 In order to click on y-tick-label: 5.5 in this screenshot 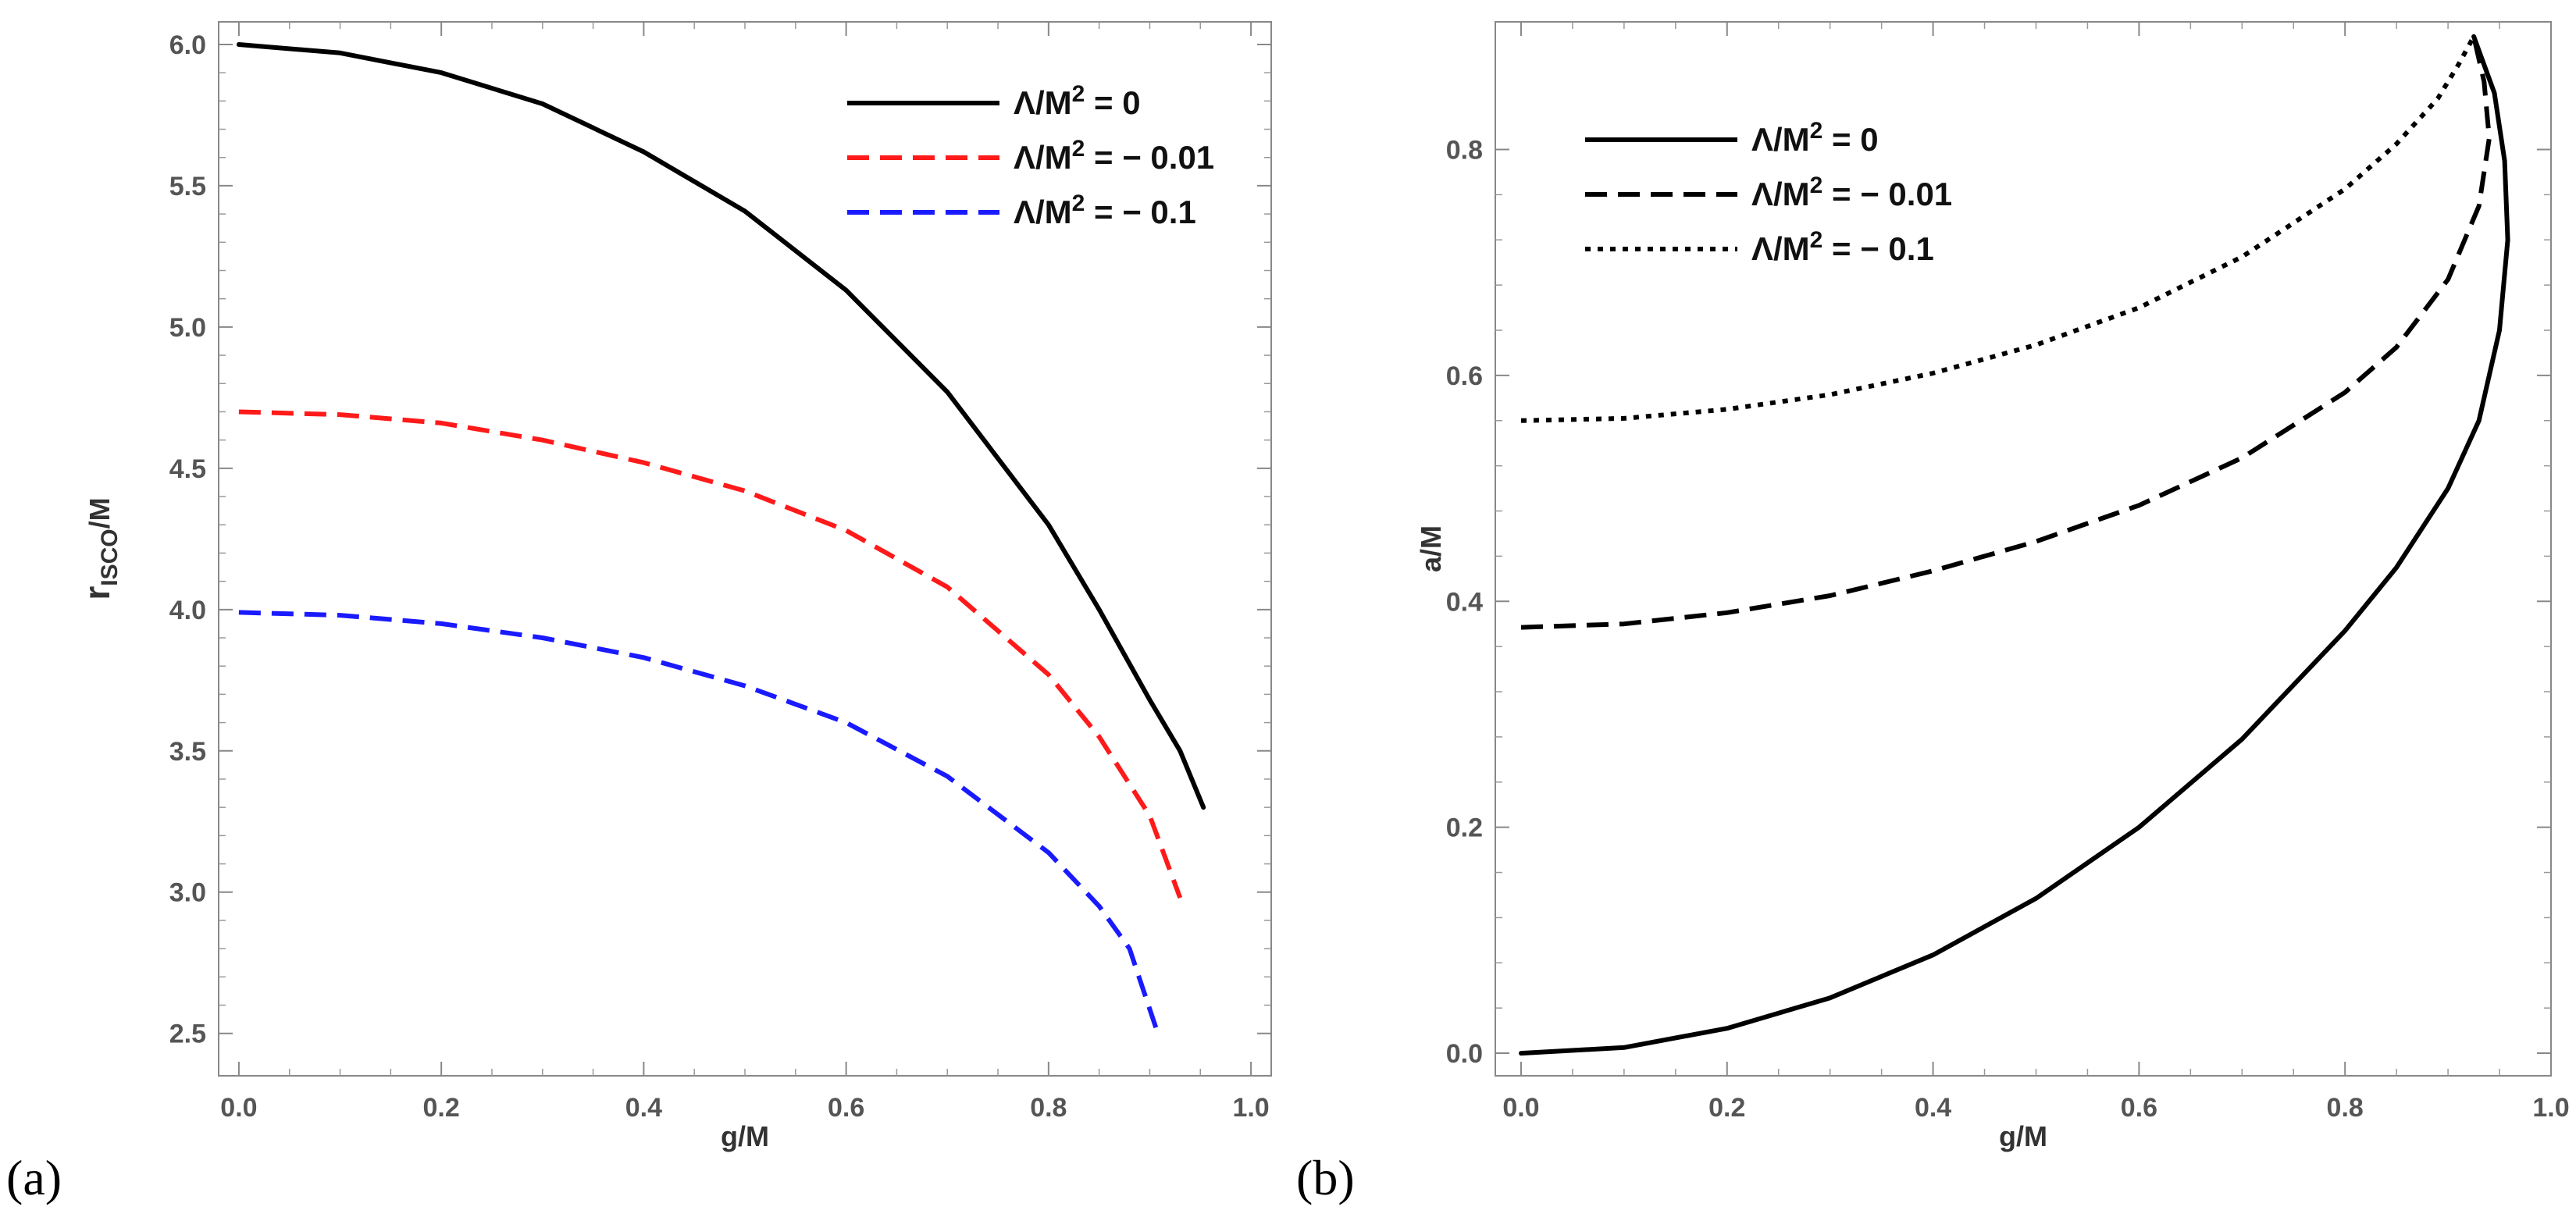, I will do `click(187, 186)`.